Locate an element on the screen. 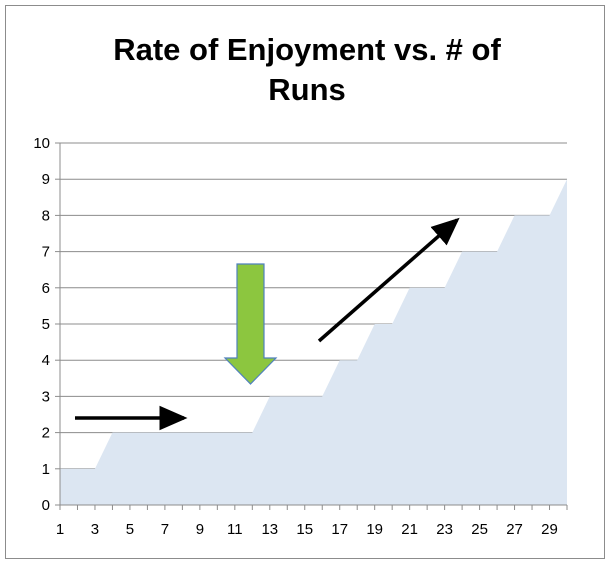  x-tick-label-9: 9 is located at coordinates (200, 529).